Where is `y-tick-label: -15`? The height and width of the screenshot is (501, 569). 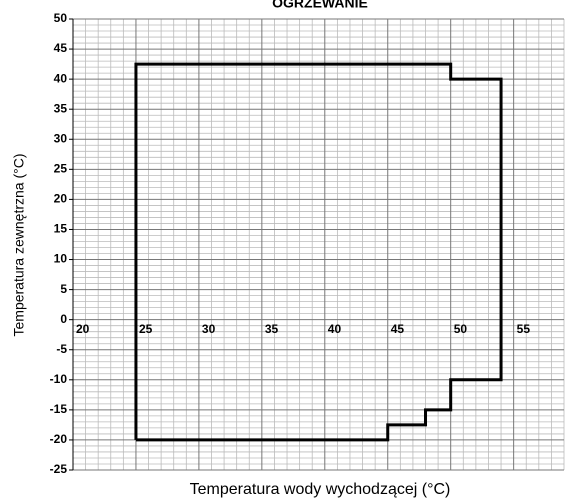
y-tick-label: -15 is located at coordinates (59, 409).